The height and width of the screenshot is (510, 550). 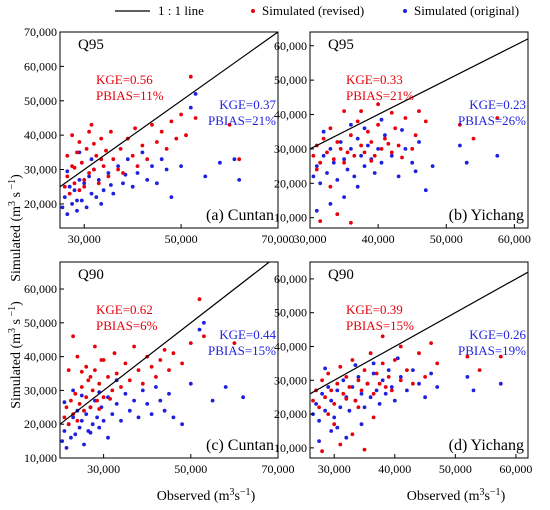 What do you see at coordinates (40, 390) in the screenshot?
I see `y-tick-label: 30,000` at bounding box center [40, 390].